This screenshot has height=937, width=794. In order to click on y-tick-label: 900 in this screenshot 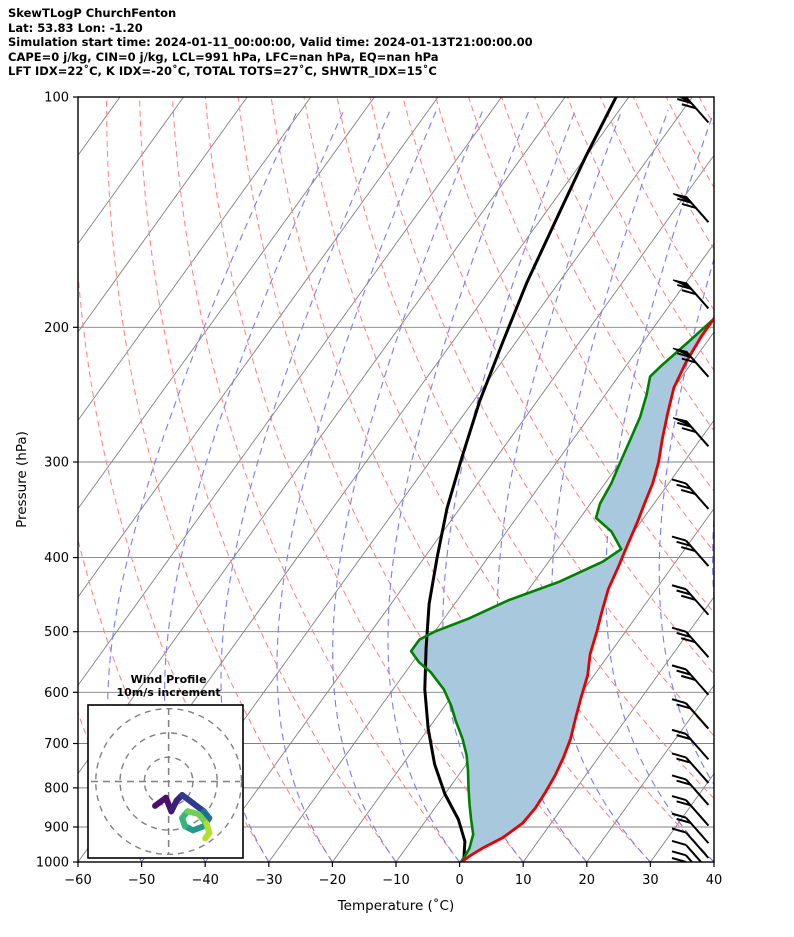, I will do `click(56, 827)`.